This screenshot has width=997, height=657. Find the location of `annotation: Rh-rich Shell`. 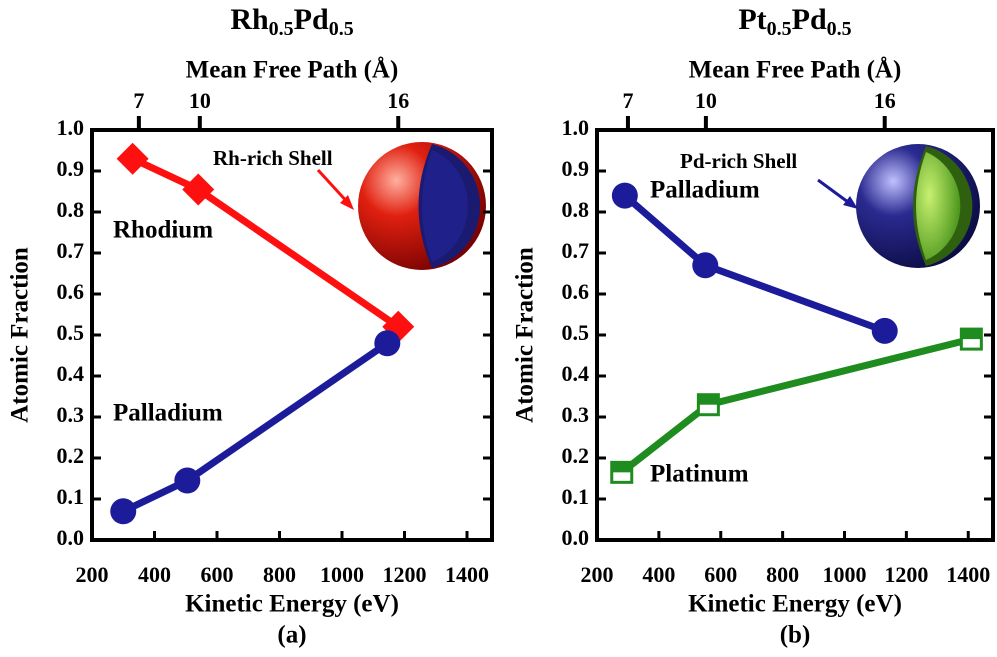

annotation: Rh-rich Shell is located at coordinates (273, 158).